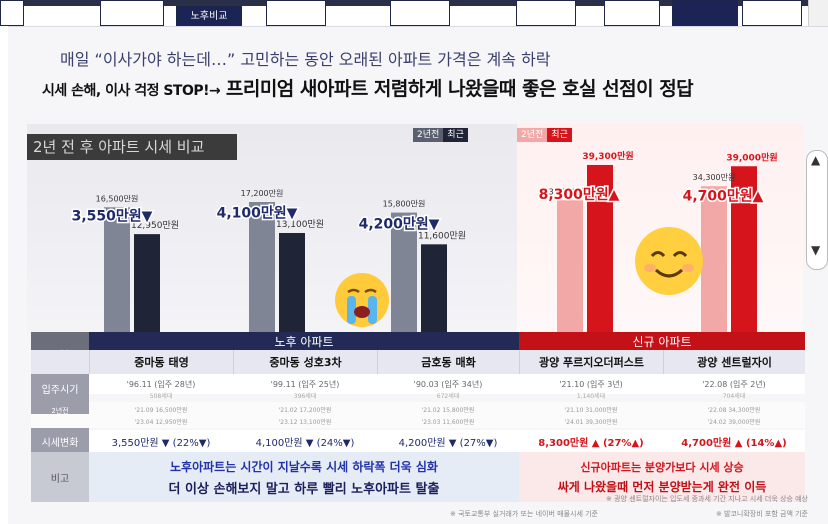  I want to click on headline-arrow: →, so click(215, 91).